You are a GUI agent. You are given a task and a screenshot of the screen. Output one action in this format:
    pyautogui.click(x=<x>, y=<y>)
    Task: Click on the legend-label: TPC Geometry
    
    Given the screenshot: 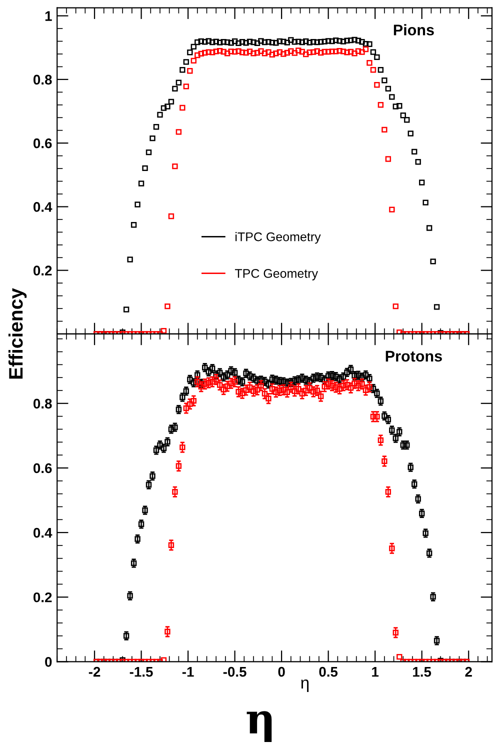 What is the action you would take?
    pyautogui.click(x=276, y=274)
    